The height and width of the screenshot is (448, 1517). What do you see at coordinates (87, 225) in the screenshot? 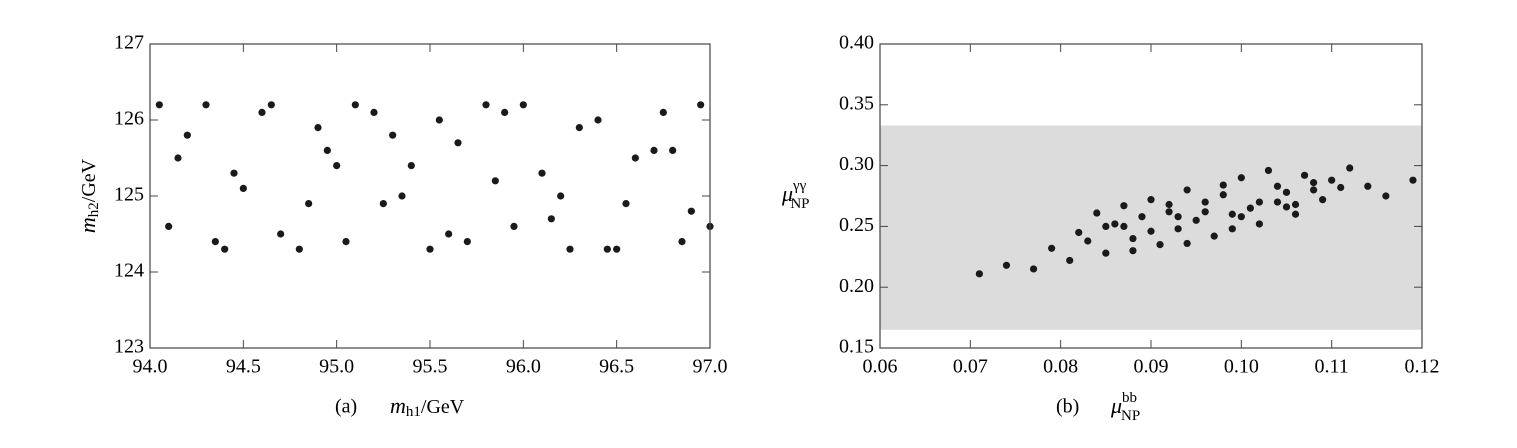
I see `label-symbol: m` at bounding box center [87, 225].